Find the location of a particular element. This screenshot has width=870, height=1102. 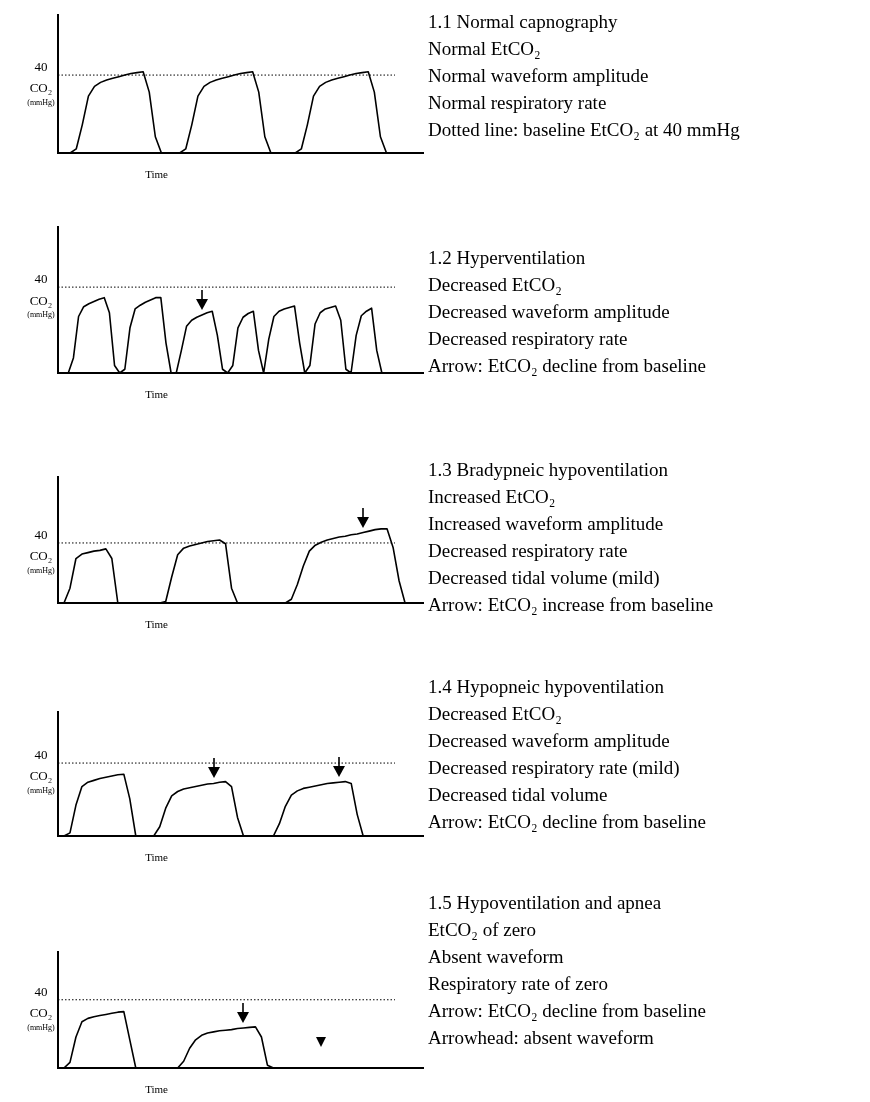

text: Increased EtCO₂ is located at coordinates (492, 497).